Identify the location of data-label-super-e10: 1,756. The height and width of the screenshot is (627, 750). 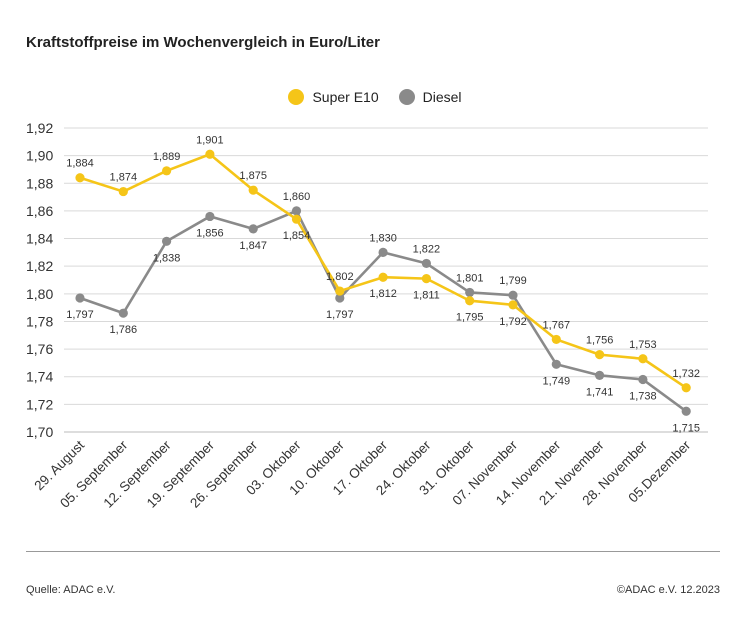
(600, 341).